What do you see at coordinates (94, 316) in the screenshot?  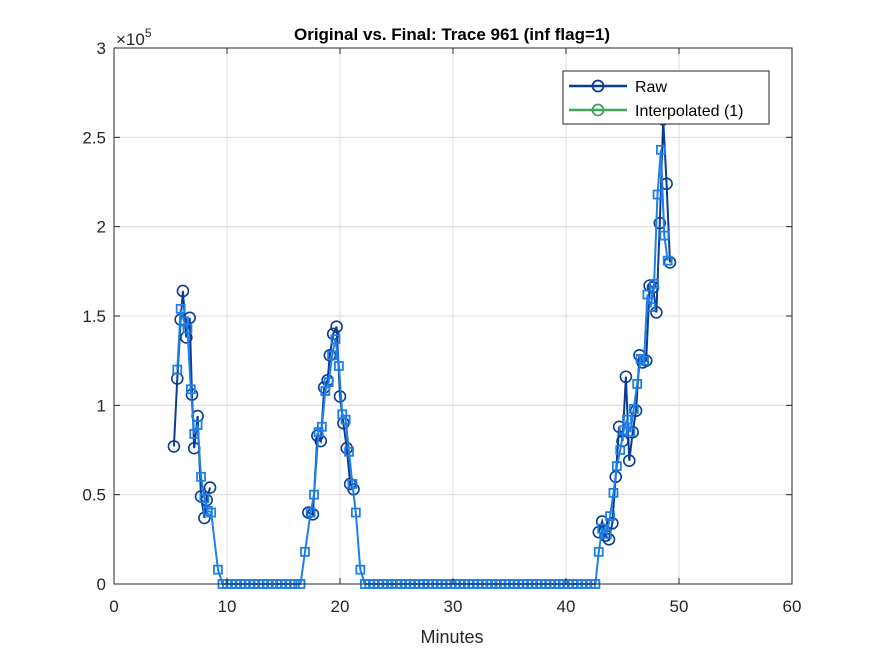 I see `y-tick-label: 1.5` at bounding box center [94, 316].